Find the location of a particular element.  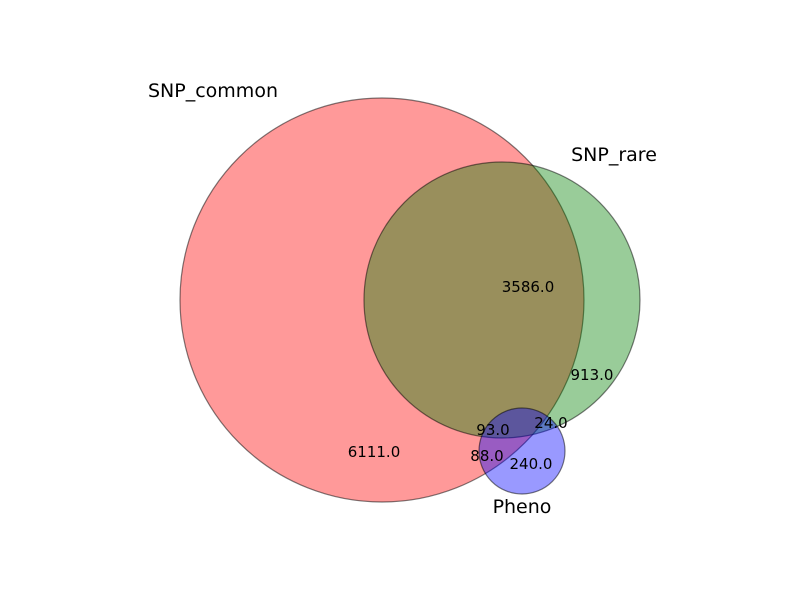

region-label-pheno-only: 240.0 is located at coordinates (531, 464).